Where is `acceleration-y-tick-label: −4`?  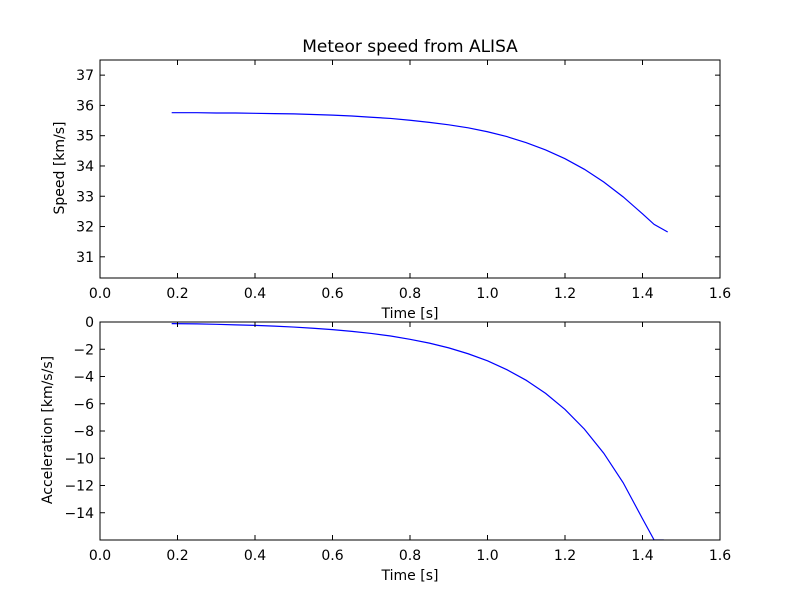 acceleration-y-tick-label: −4 is located at coordinates (83, 378).